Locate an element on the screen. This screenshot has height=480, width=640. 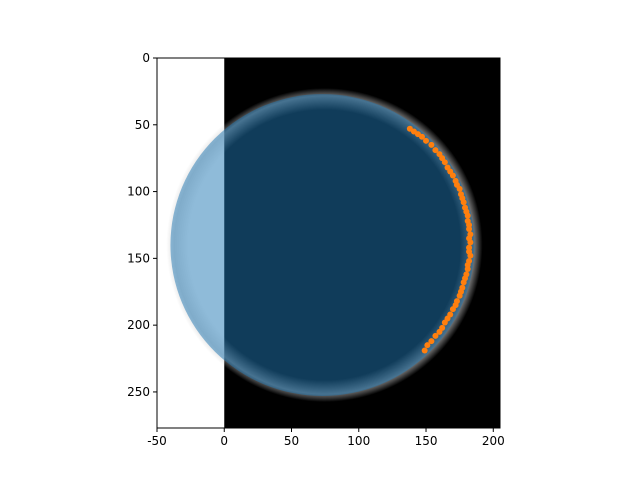
x-tick-label: 150 is located at coordinates (426, 441).